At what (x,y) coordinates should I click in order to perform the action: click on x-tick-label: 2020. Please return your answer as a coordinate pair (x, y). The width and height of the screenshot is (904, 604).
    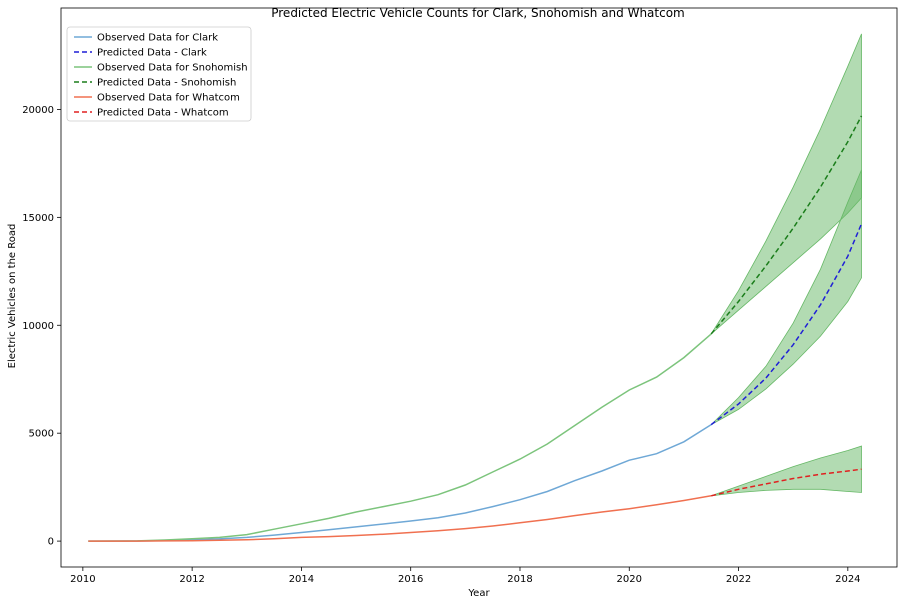
    Looking at the image, I should click on (629, 579).